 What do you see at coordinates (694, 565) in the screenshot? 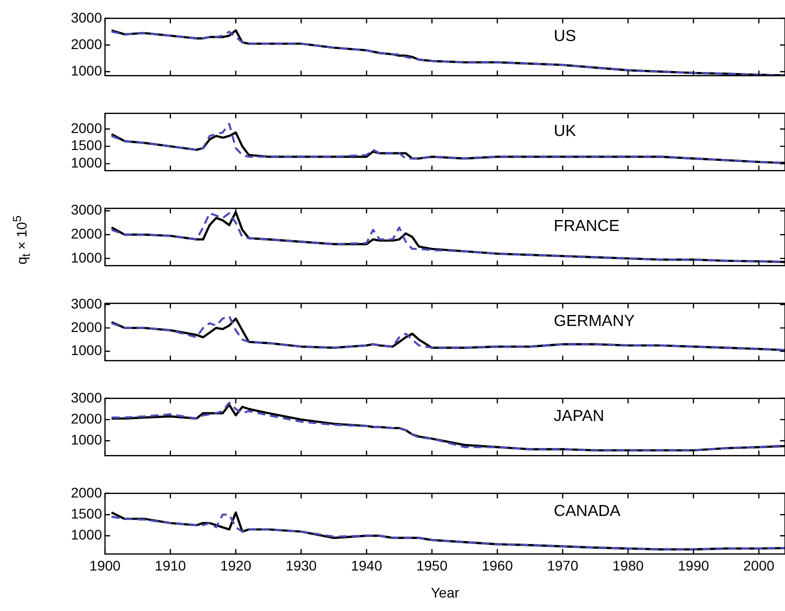
I see `x-tick-label: 1990` at bounding box center [694, 565].